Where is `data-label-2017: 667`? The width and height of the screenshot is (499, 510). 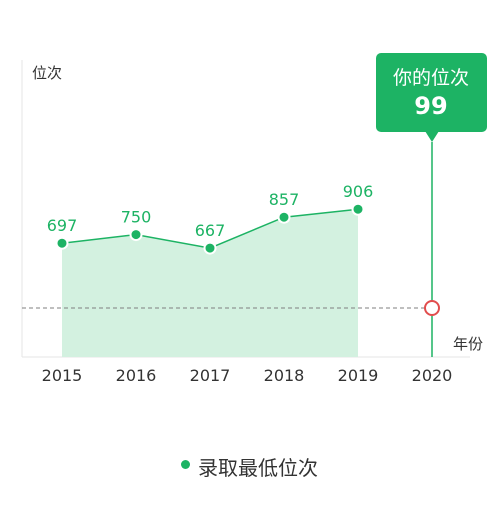
data-label-2017: 667 is located at coordinates (210, 230).